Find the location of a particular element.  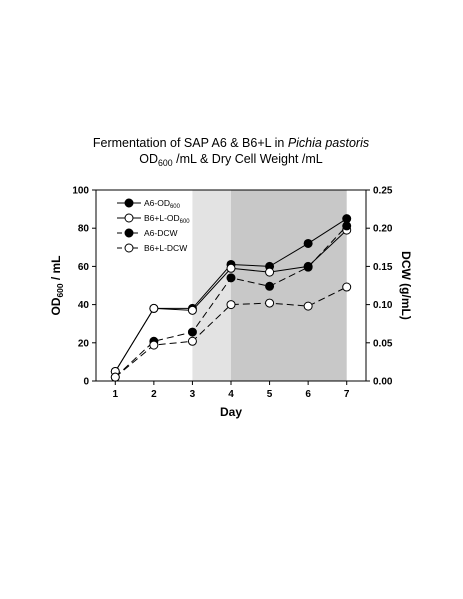

y-axis-label-left-od: OD is located at coordinates (56, 306).